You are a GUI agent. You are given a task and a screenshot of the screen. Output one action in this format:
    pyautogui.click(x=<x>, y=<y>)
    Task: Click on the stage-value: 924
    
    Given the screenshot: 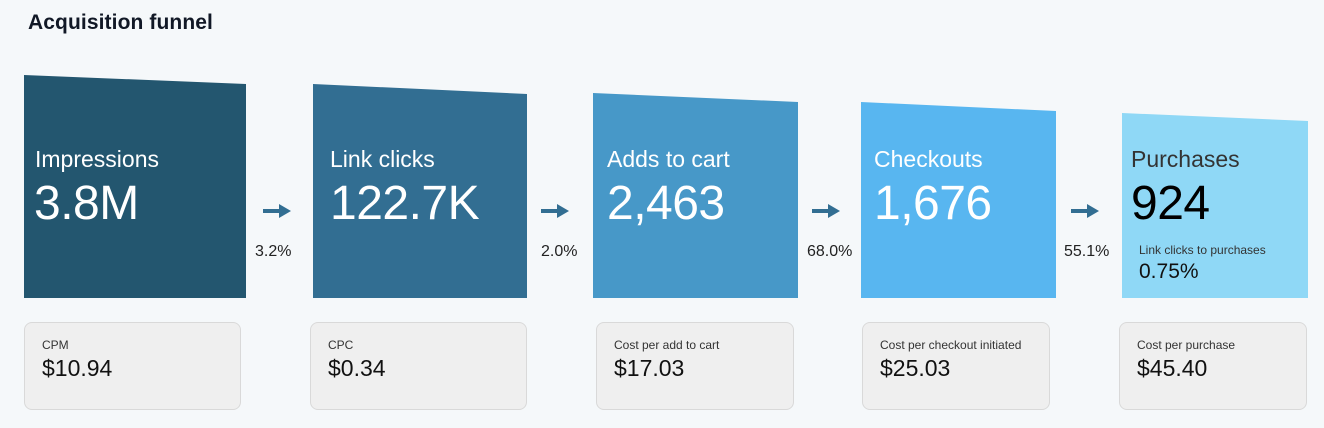 What is the action you would take?
    pyautogui.click(x=1170, y=203)
    